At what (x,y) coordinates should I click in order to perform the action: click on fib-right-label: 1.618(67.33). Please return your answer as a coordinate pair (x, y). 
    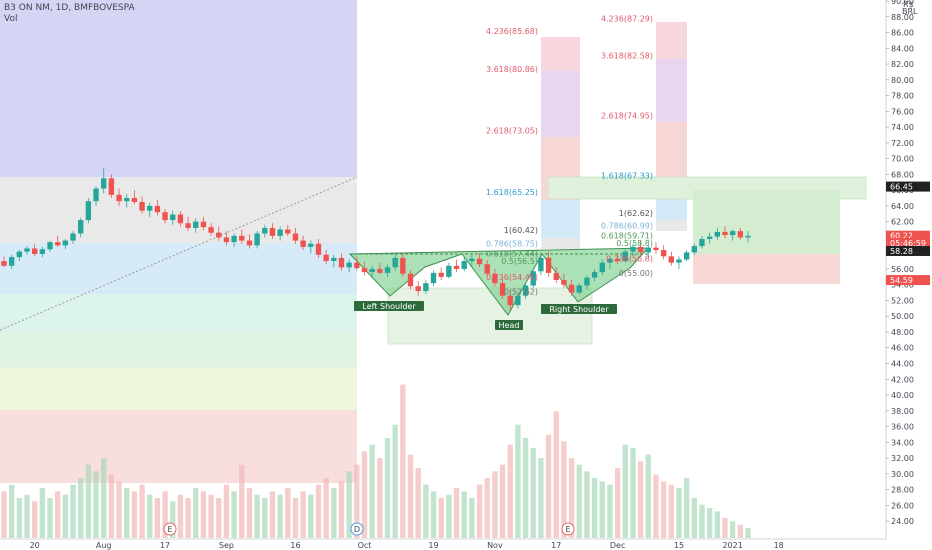
    Looking at the image, I should click on (627, 176).